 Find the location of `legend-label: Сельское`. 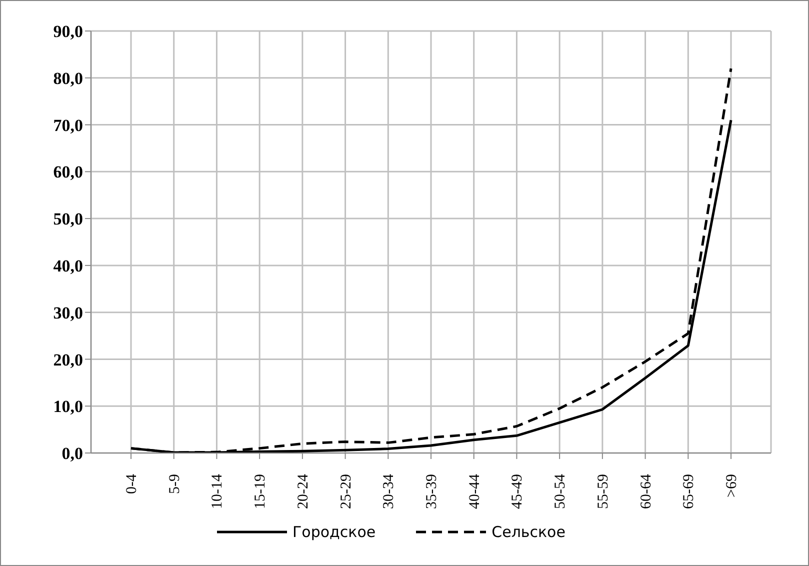

legend-label: Сельское is located at coordinates (528, 532).